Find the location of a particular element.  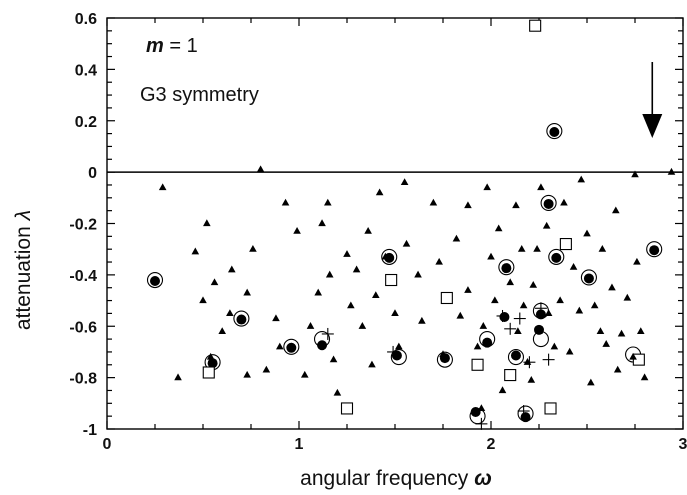

y-tick-label: -0.6 is located at coordinates (83, 327).